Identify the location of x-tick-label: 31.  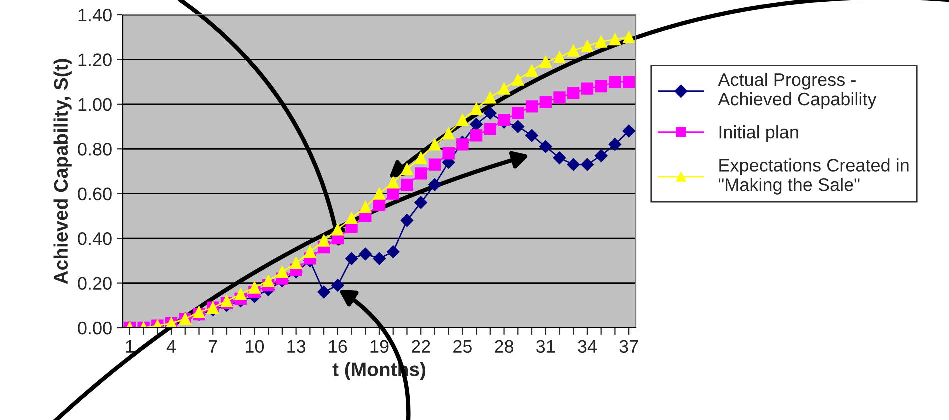
(546, 347).